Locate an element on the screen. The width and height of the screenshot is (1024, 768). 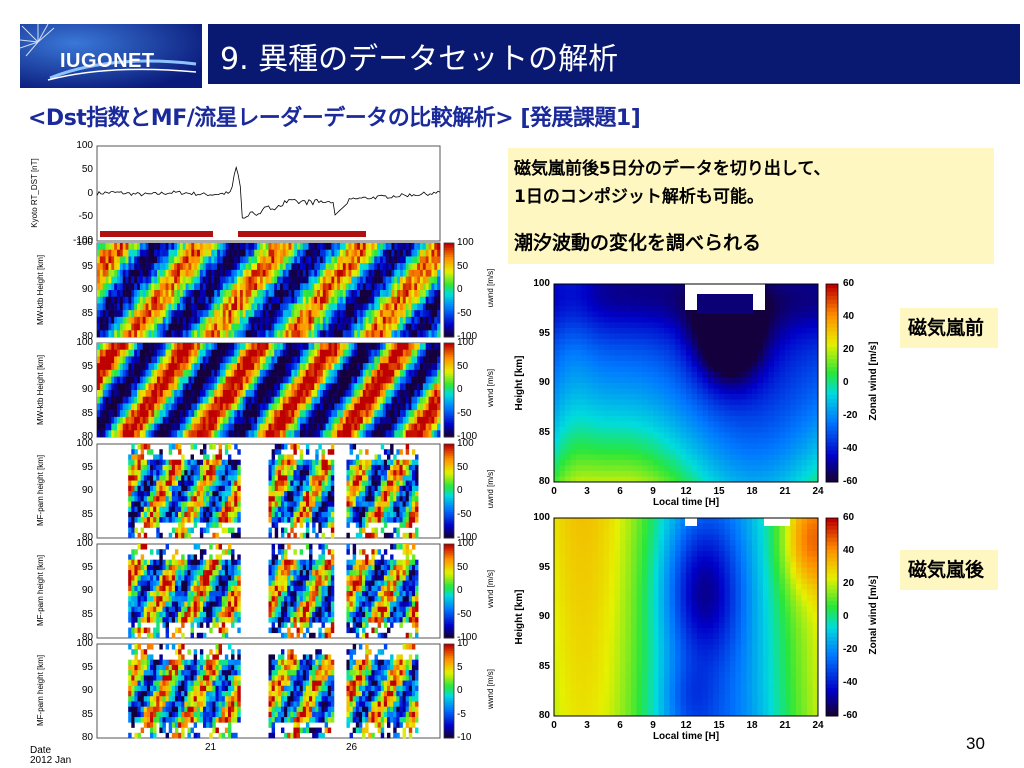
title-bar: 9. 異種のデータセットの解析 is located at coordinates (614, 54).